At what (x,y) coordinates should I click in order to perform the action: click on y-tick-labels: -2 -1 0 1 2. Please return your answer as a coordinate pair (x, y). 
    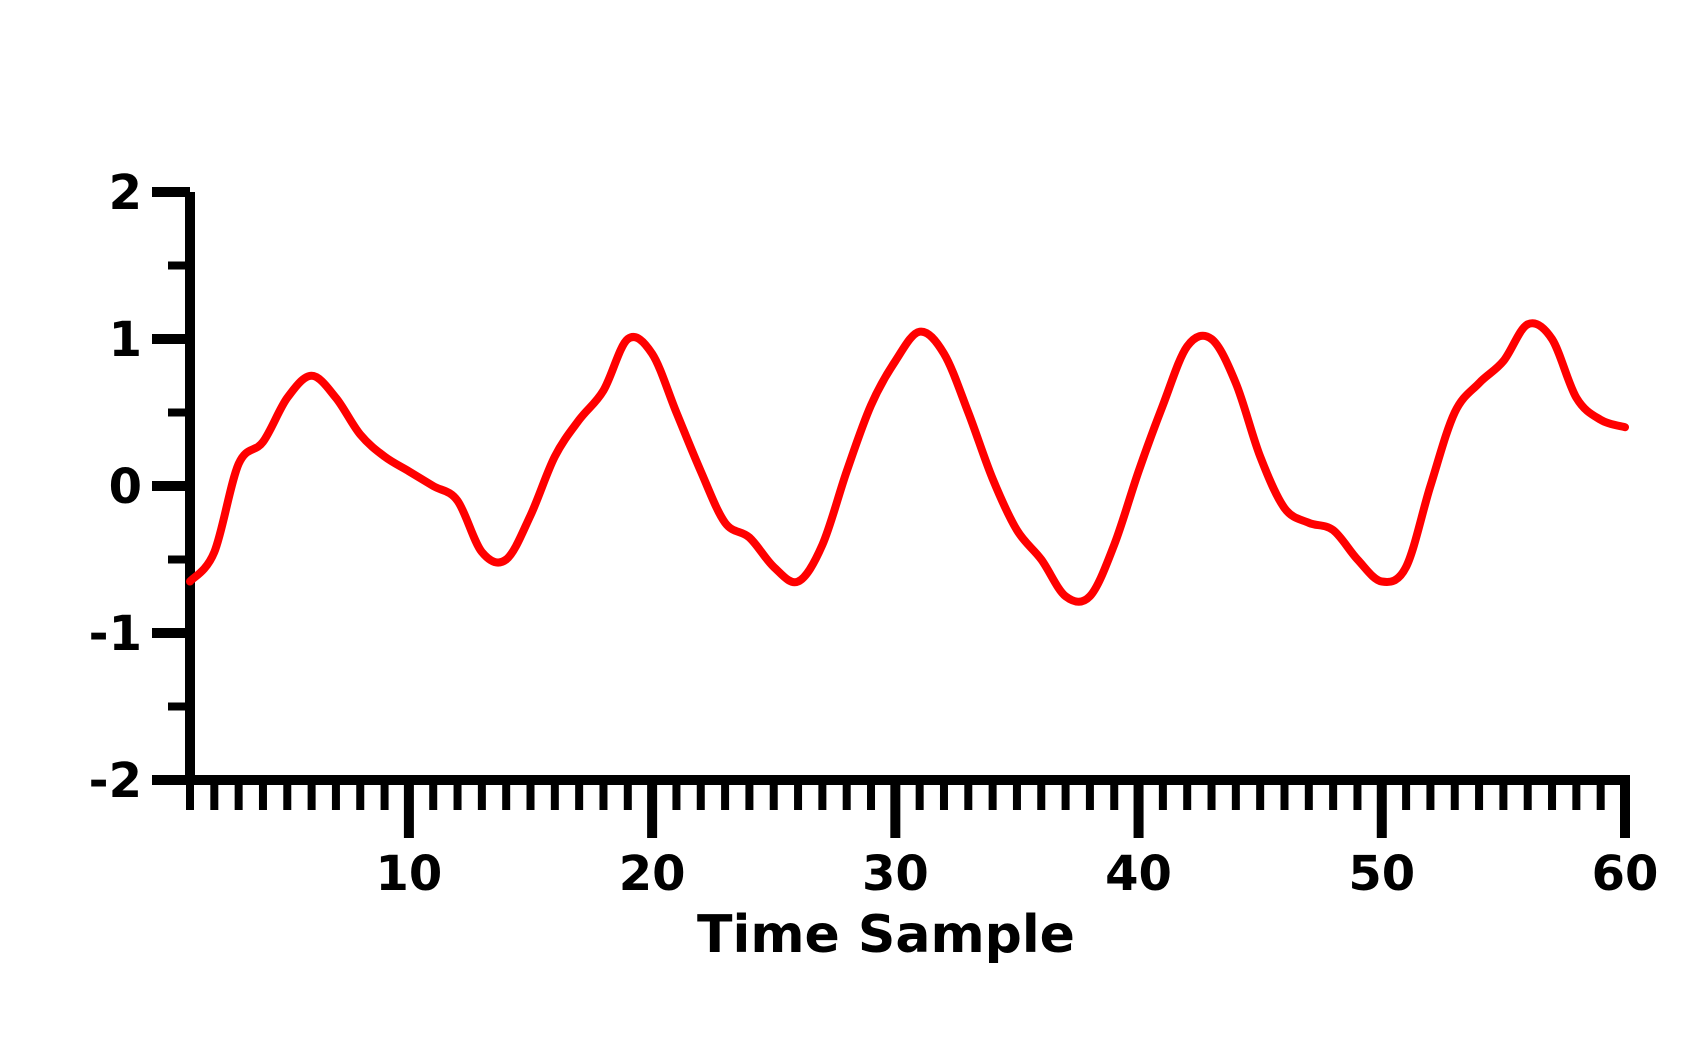
    Looking at the image, I should click on (115, 487).